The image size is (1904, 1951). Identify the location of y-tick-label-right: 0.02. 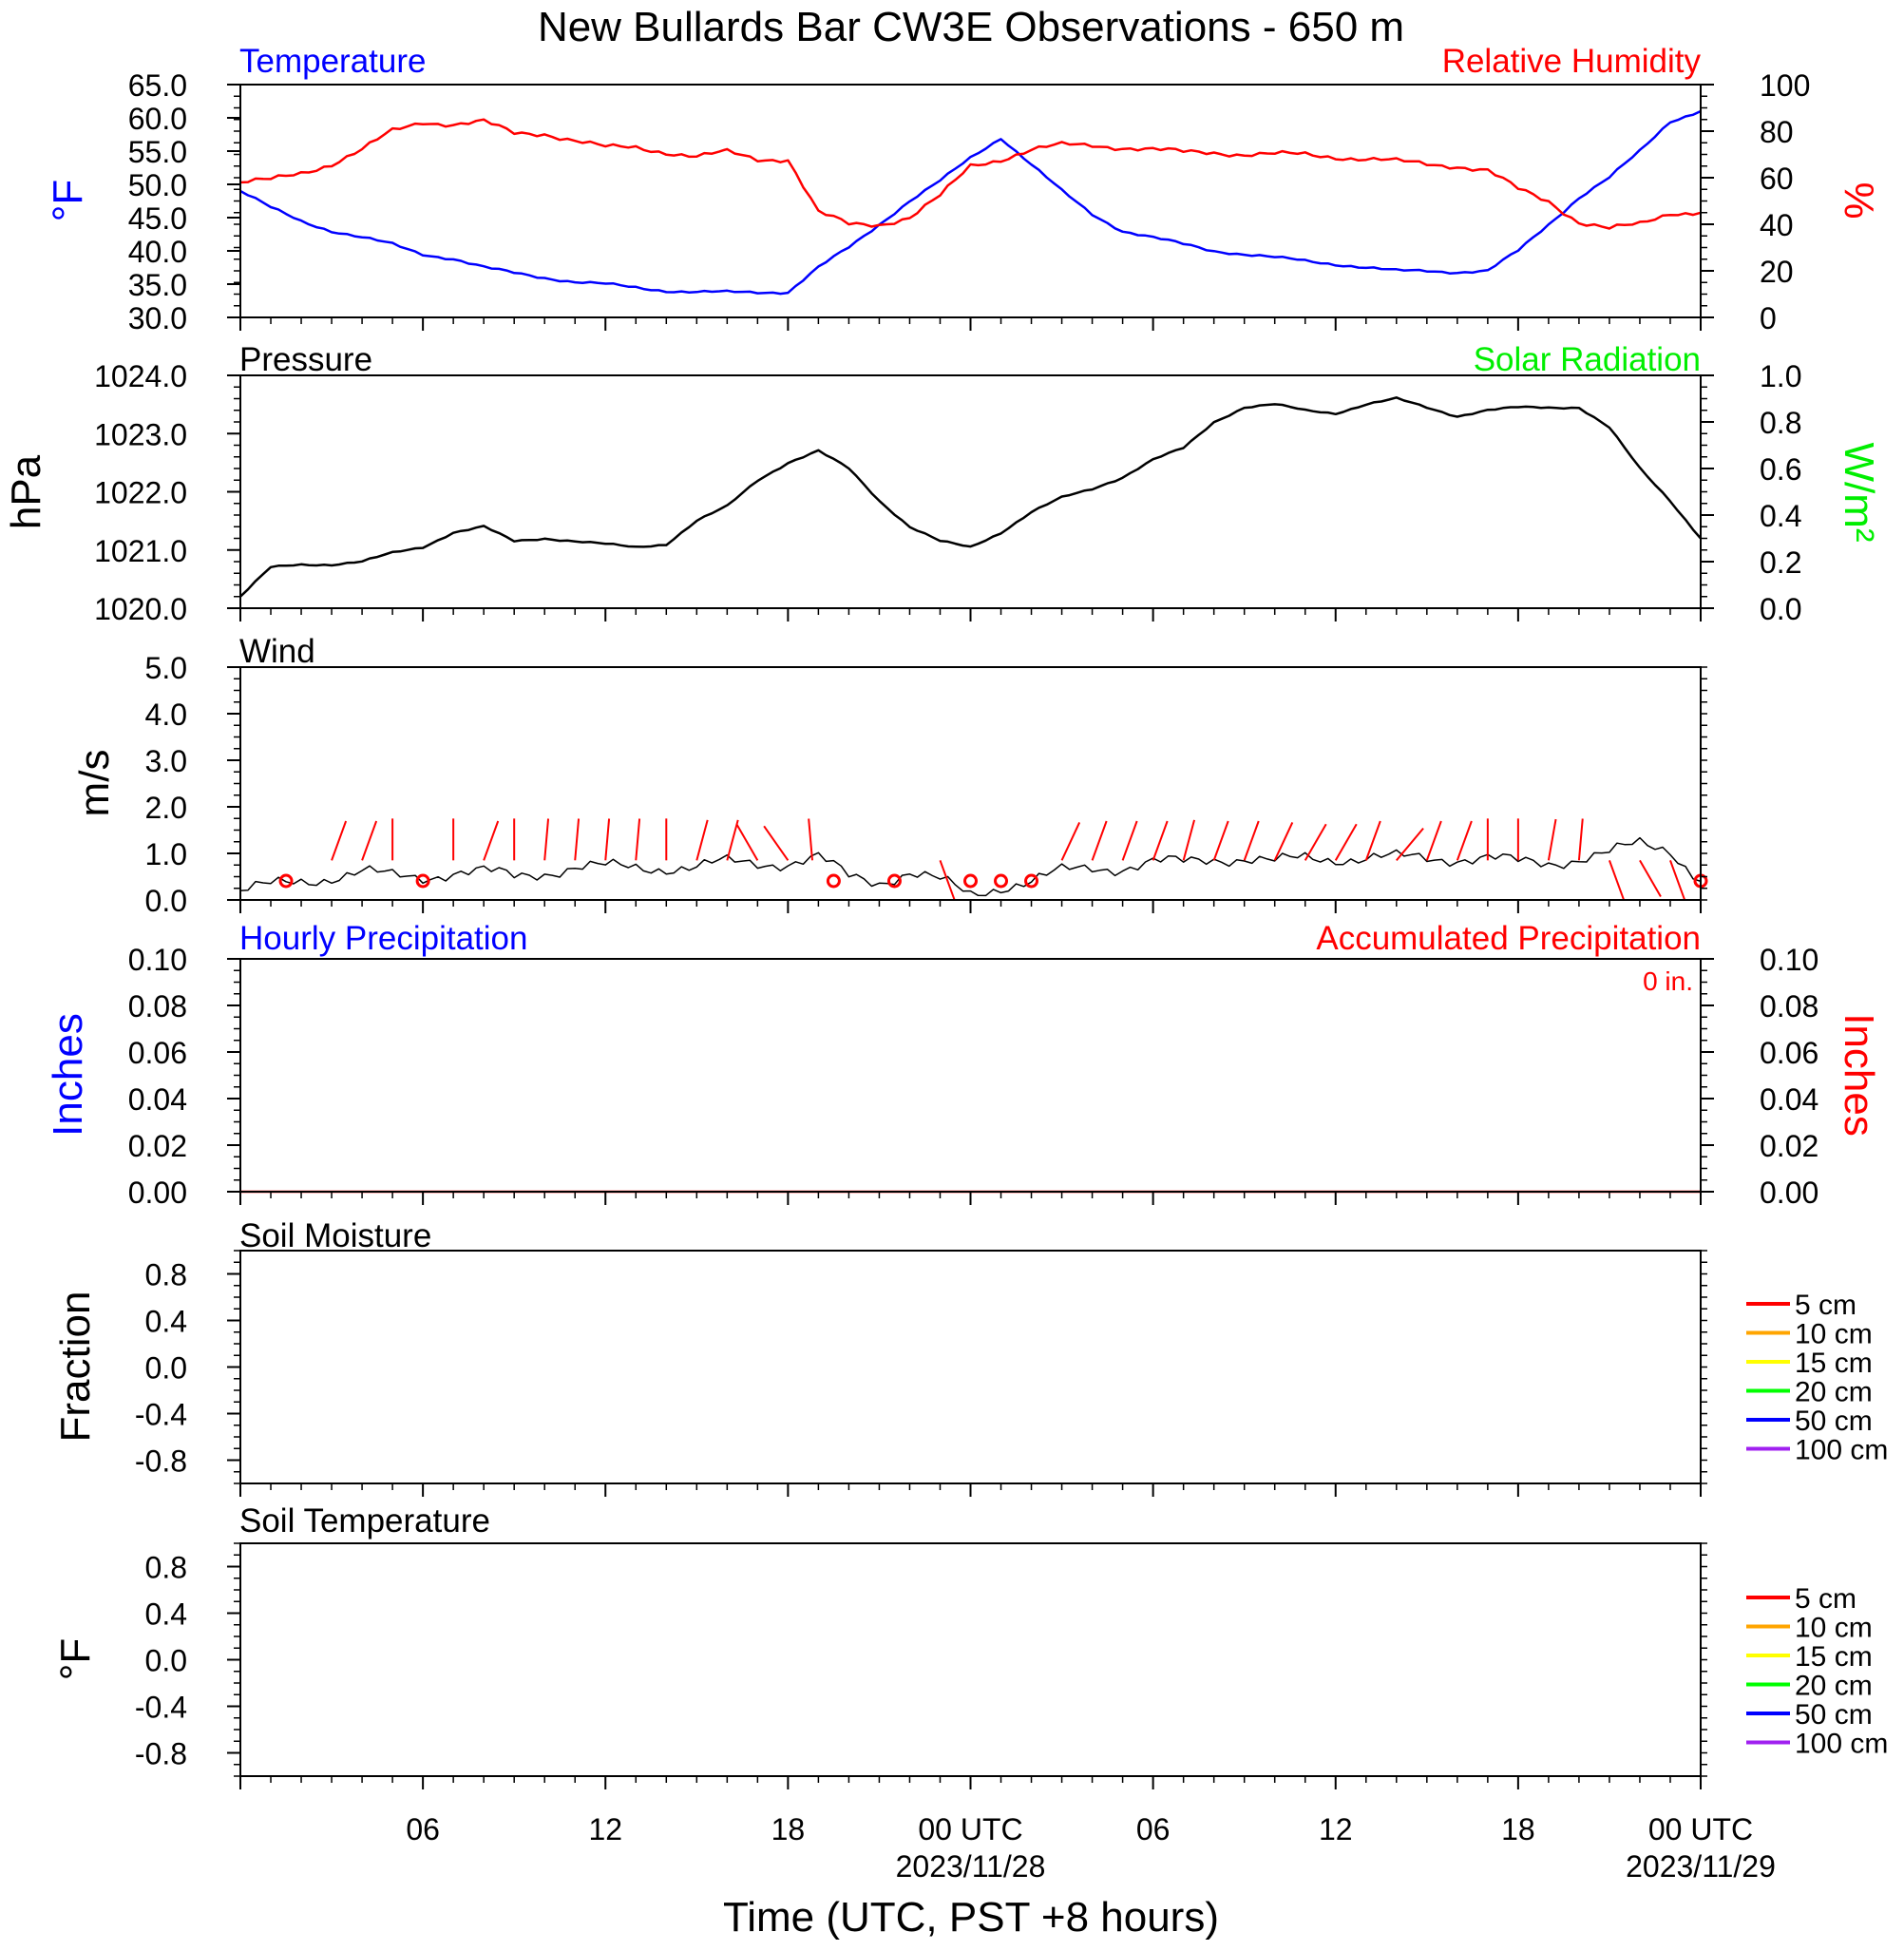
(1789, 1146).